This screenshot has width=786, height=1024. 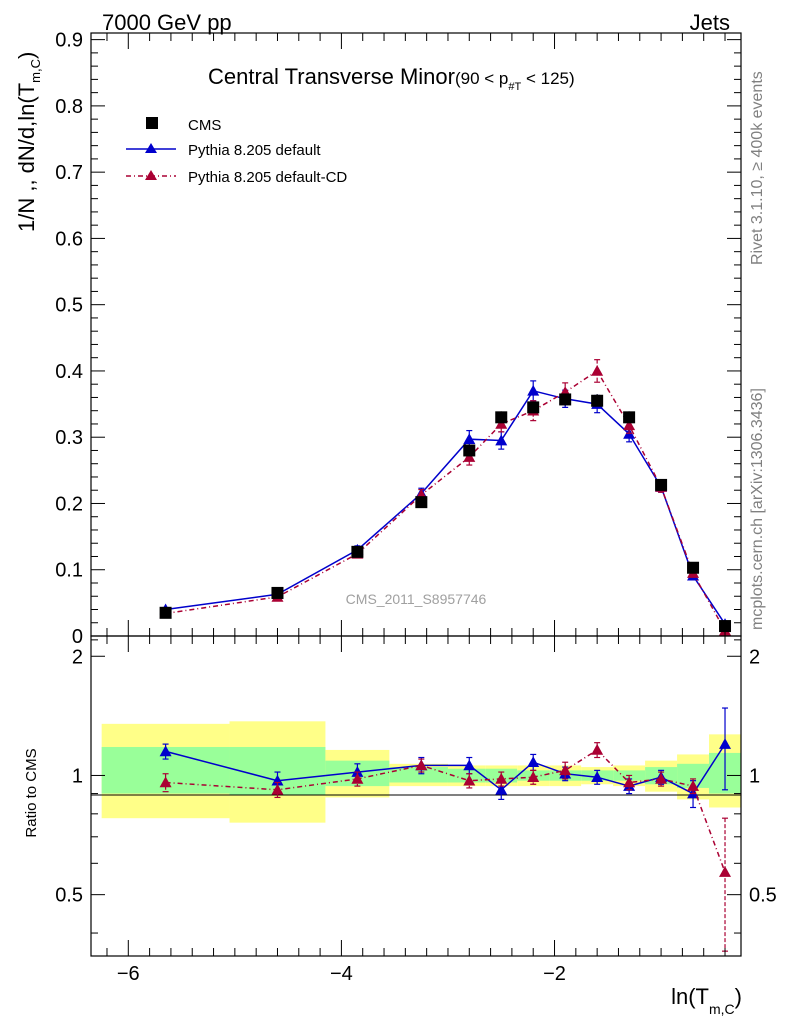 What do you see at coordinates (738, 996) in the screenshot?
I see `x-axis-label-end: )` at bounding box center [738, 996].